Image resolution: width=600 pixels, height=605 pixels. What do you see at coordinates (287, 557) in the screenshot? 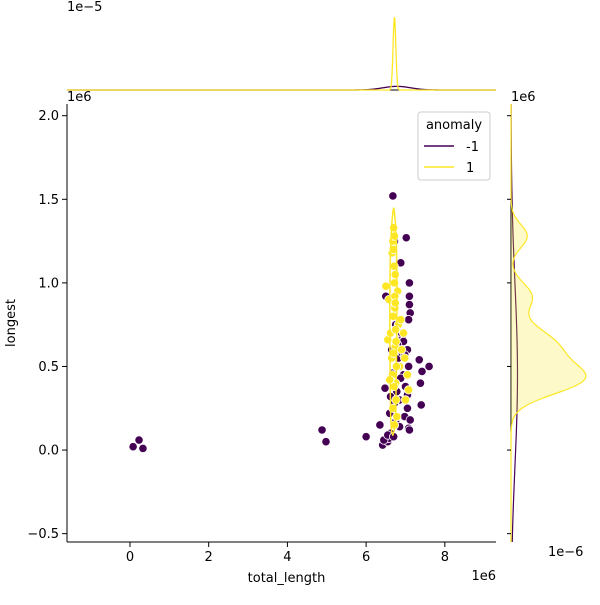
I see `x-tick-label: 4` at bounding box center [287, 557].